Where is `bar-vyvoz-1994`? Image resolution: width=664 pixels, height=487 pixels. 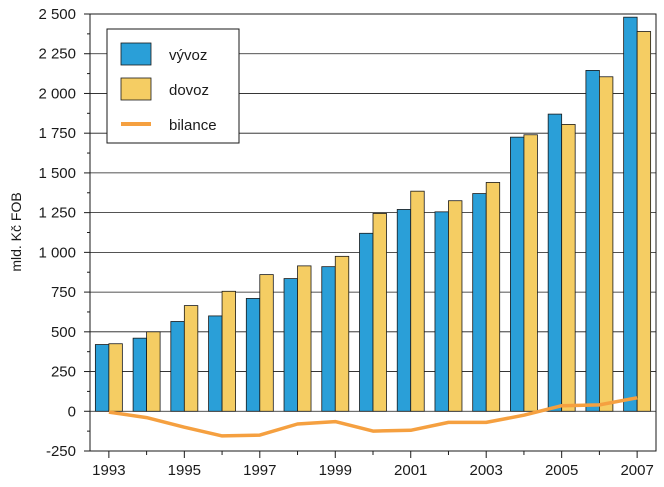
bar-vyvoz-1994 is located at coordinates (140, 374).